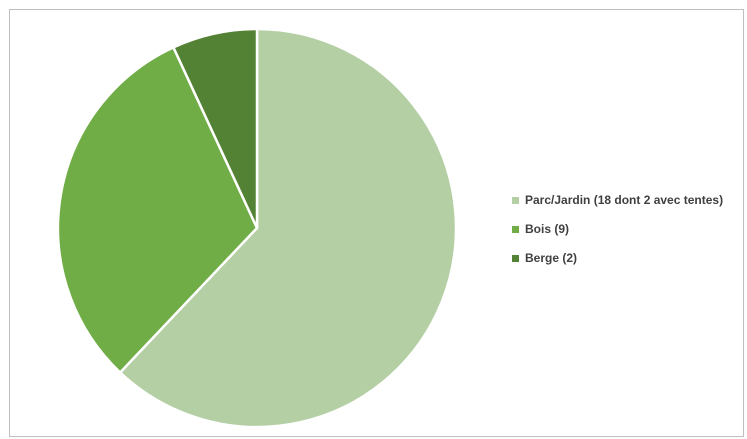  I want to click on legend-label-bois: Bois (9), so click(547, 229).